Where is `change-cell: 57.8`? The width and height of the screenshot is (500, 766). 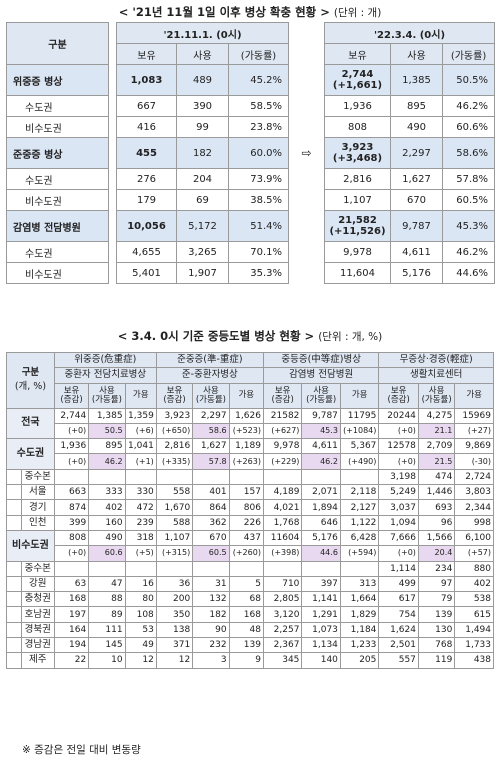 change-cell: 57.8 is located at coordinates (211, 461).